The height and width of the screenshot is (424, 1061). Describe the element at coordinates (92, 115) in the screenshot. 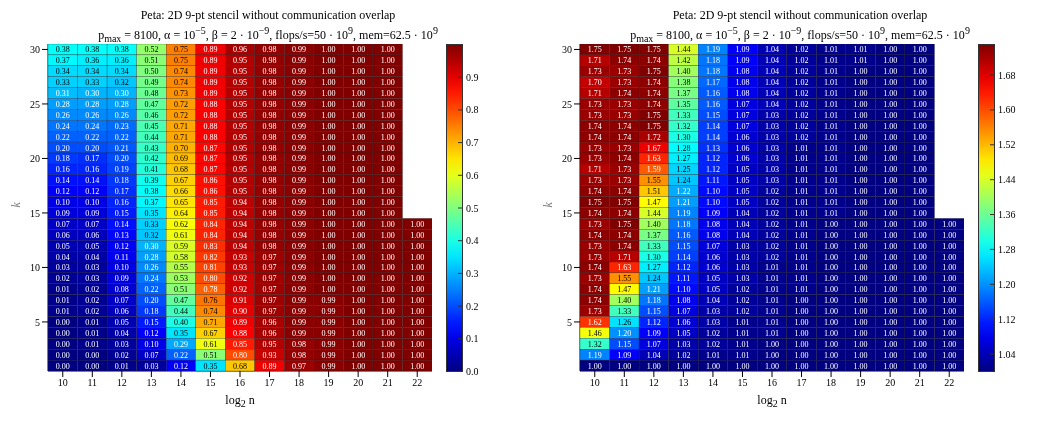

I see `data-label: 0.26` at that location.